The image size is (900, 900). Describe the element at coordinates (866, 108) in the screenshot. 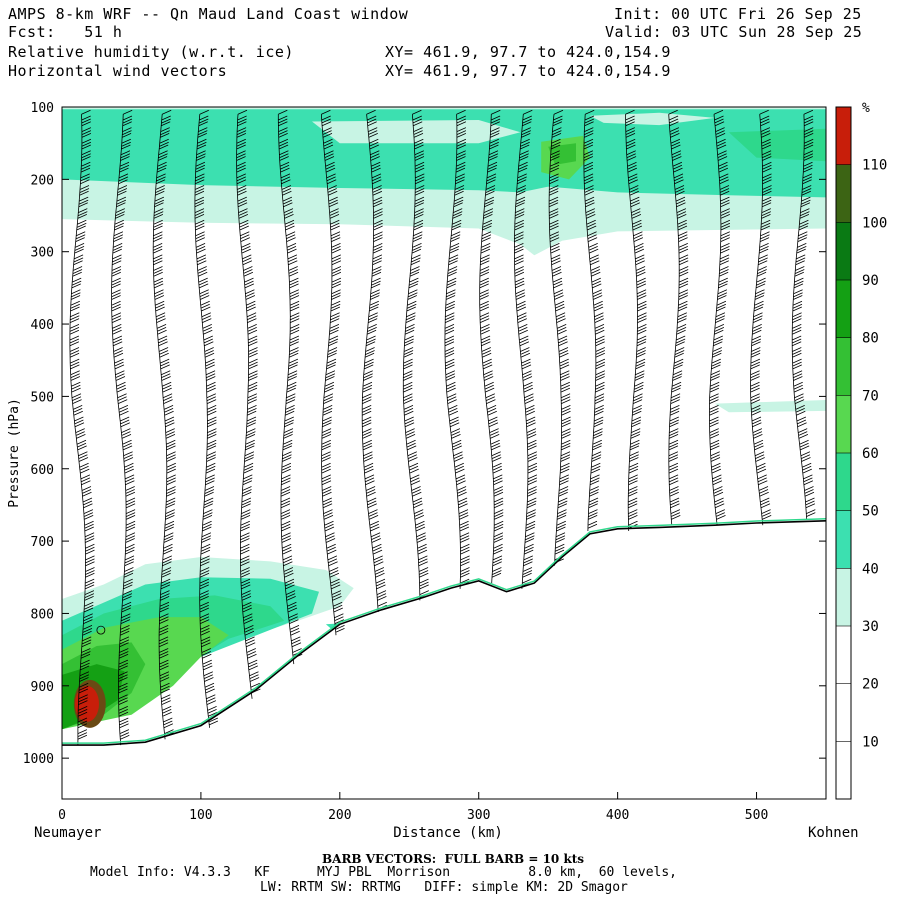

I see `colorbar-unit: %` at that location.